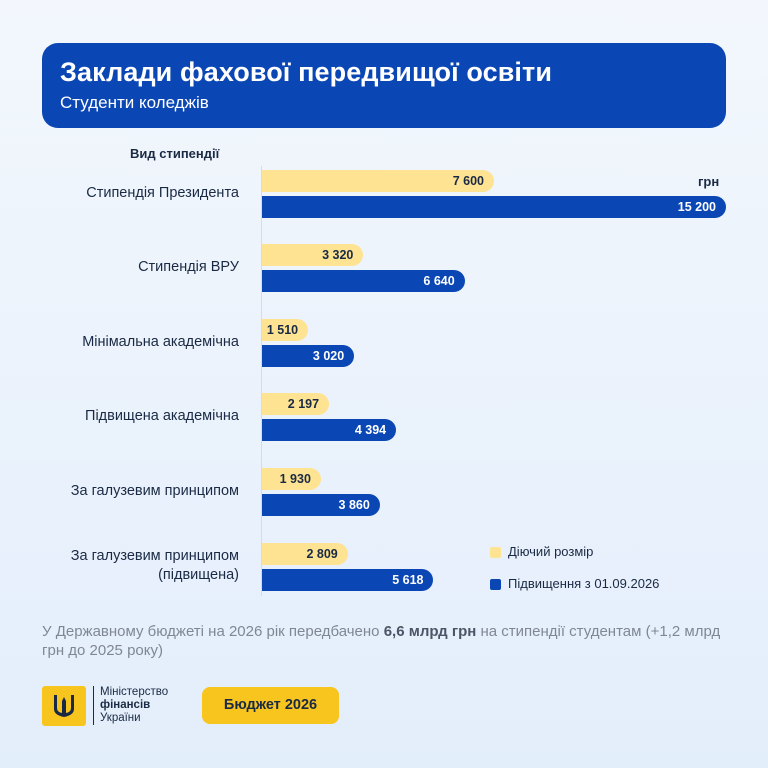 This screenshot has height=768, width=768. Describe the element at coordinates (261, 381) in the screenshot. I see `bar-axis-line` at that location.